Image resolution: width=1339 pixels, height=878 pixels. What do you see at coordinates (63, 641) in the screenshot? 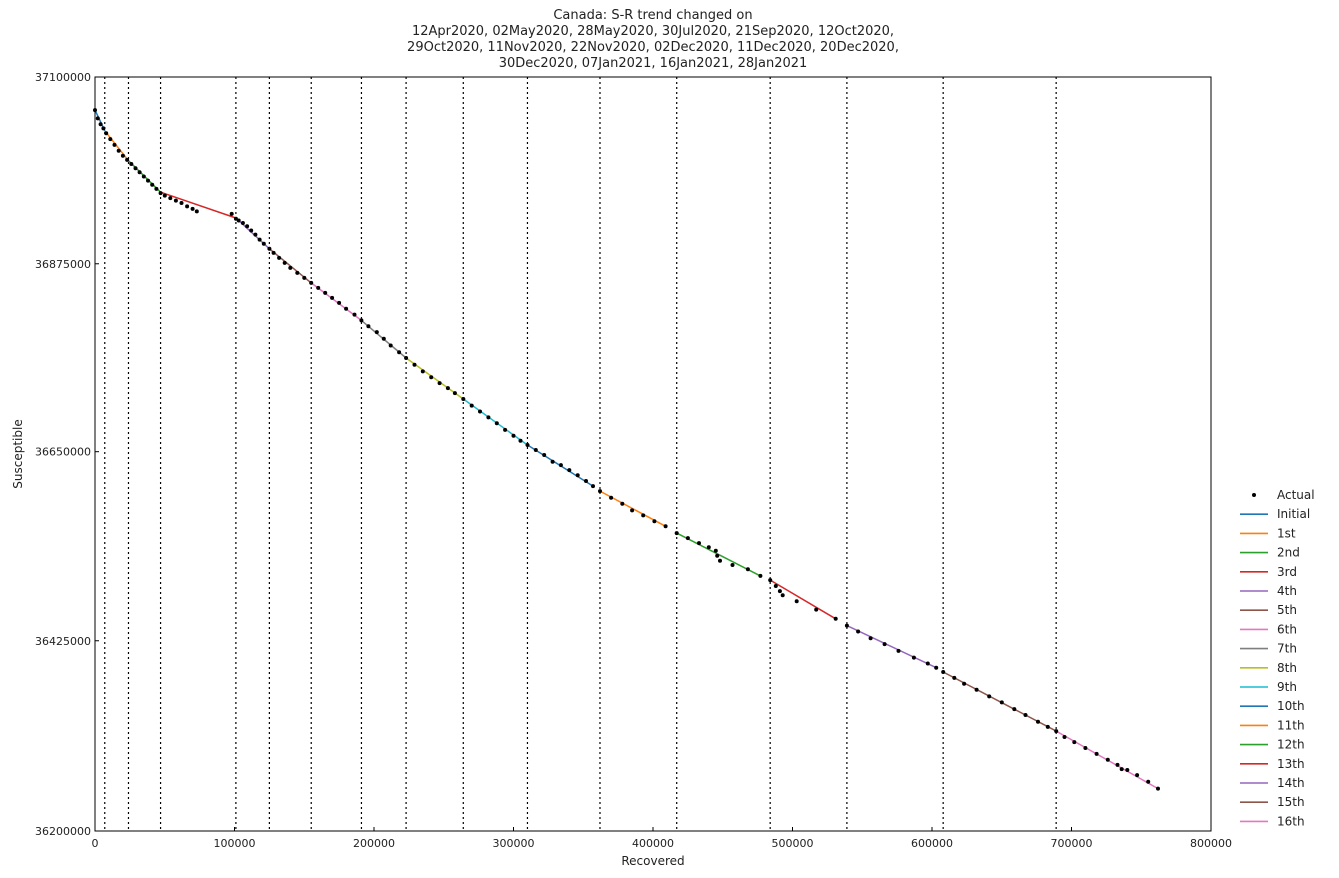
I see `y-tick-label: 36425000` at bounding box center [63, 641].